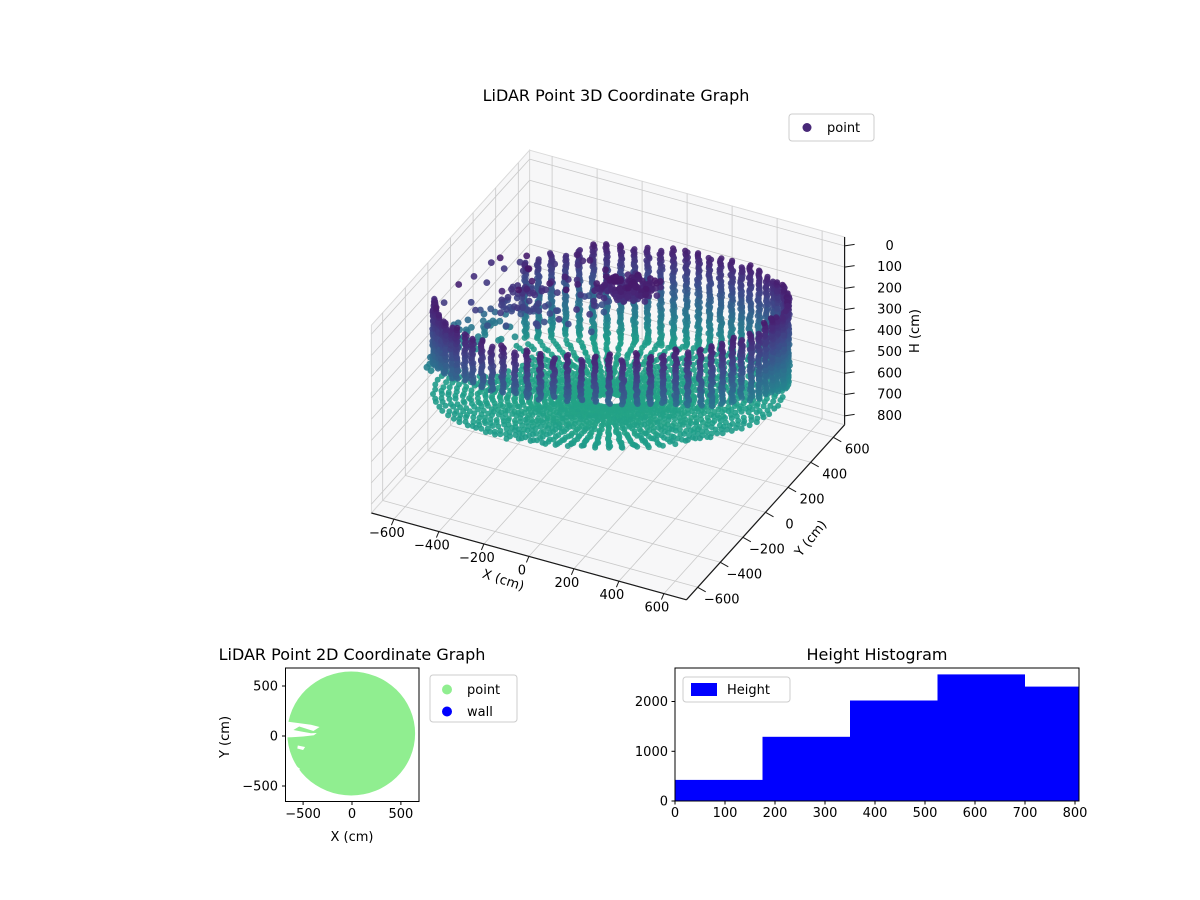  Describe the element at coordinates (608, 346) in the screenshot. I see `3d-point-cloud` at that location.